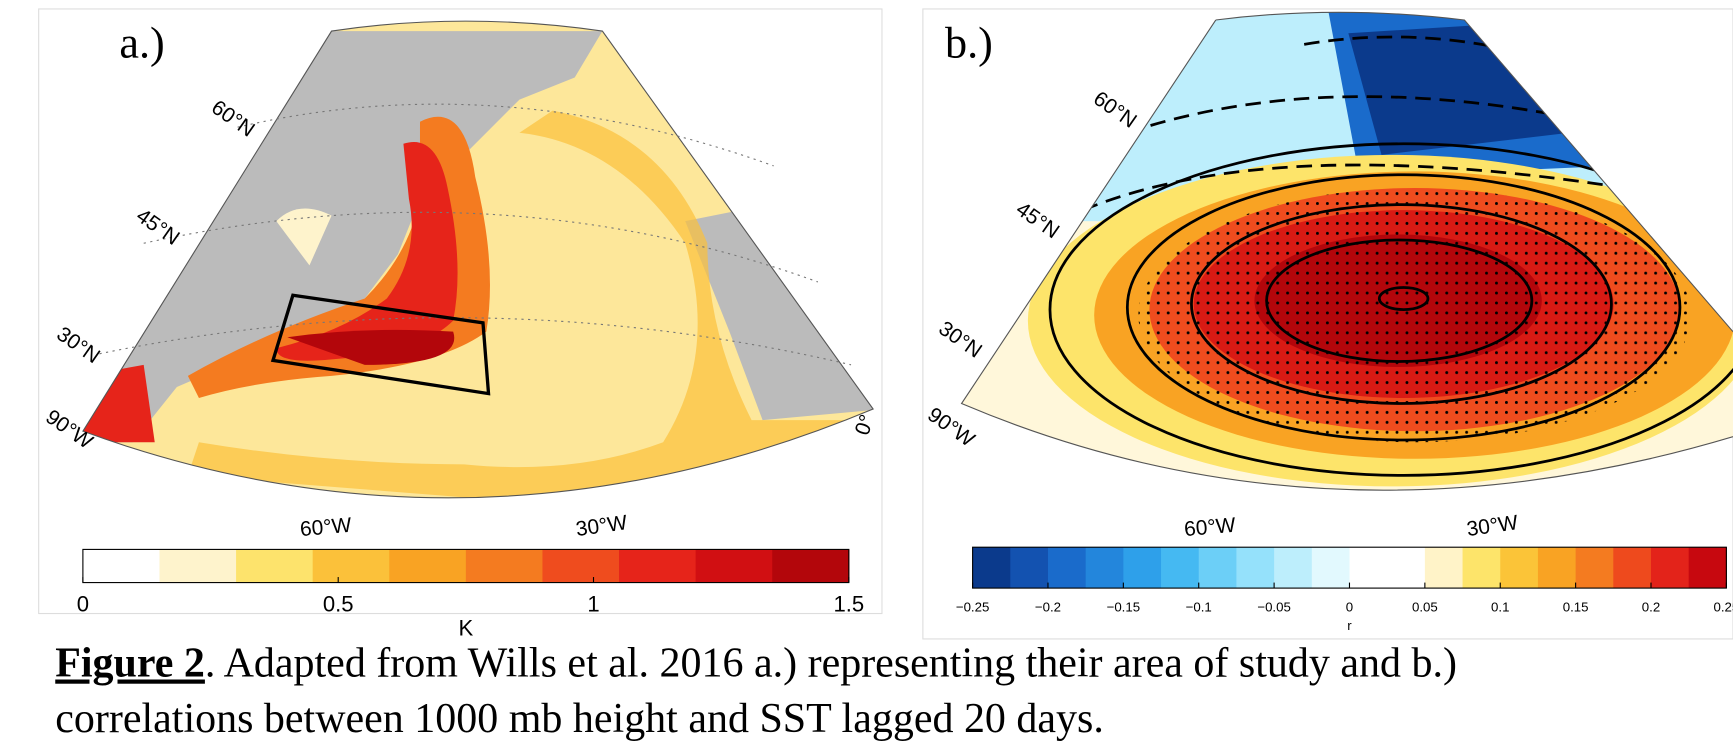 The image size is (1733, 754). I want to click on study-box, so click(380, 344).